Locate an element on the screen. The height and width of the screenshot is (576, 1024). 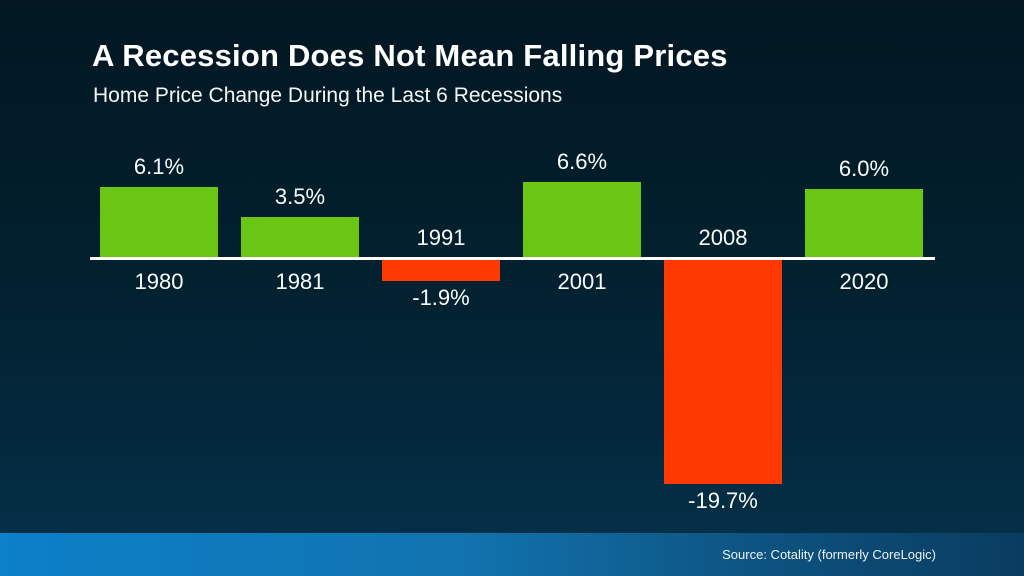
year-label-2020: 2020 is located at coordinates (864, 281).